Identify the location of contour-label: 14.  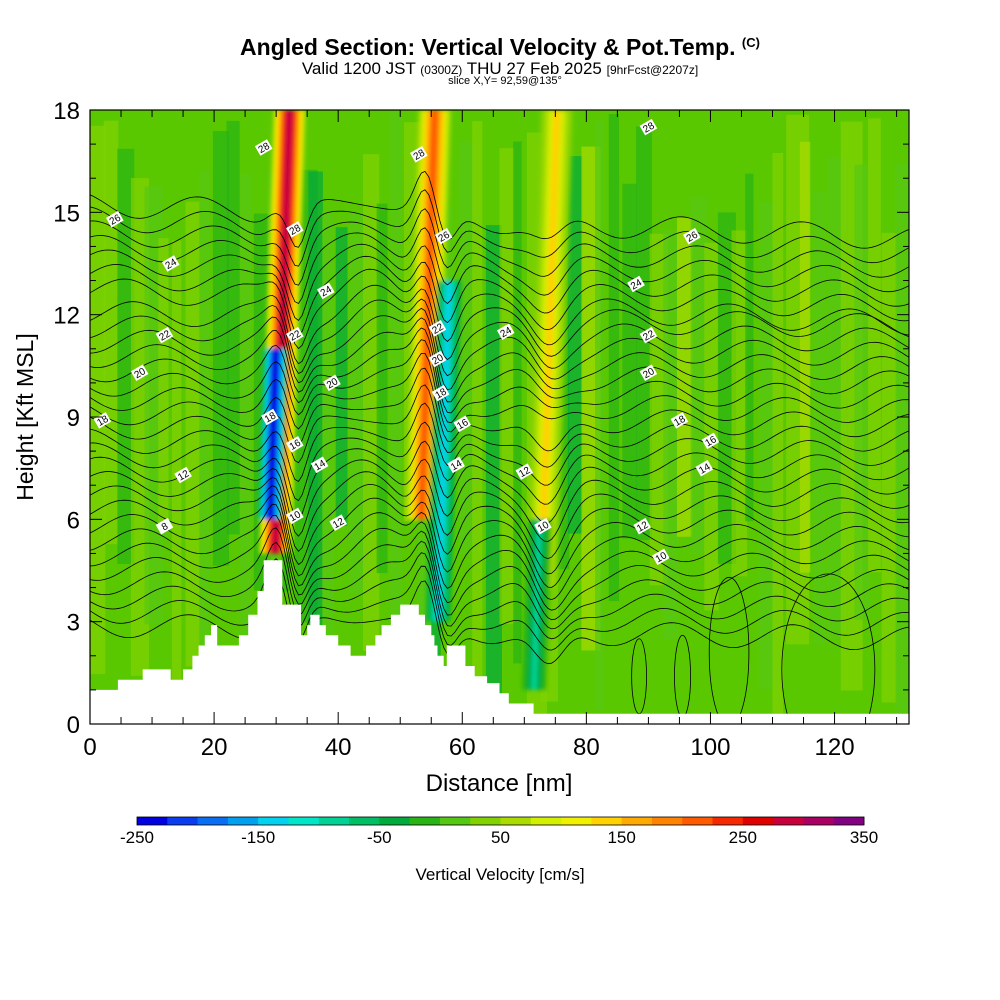
(457, 465).